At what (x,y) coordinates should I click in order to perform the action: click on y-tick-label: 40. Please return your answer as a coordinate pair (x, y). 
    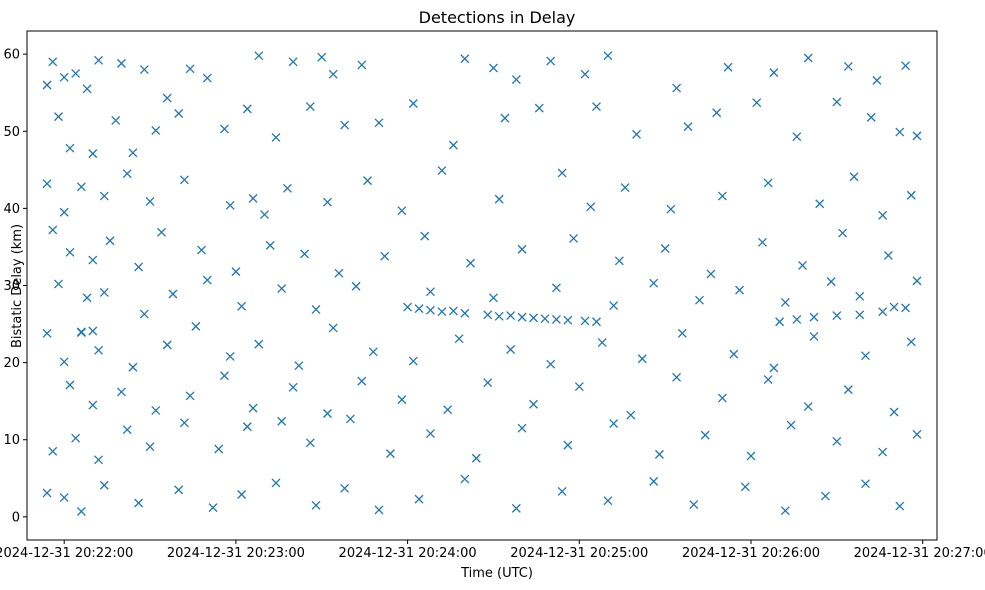
    Looking at the image, I should click on (11, 209).